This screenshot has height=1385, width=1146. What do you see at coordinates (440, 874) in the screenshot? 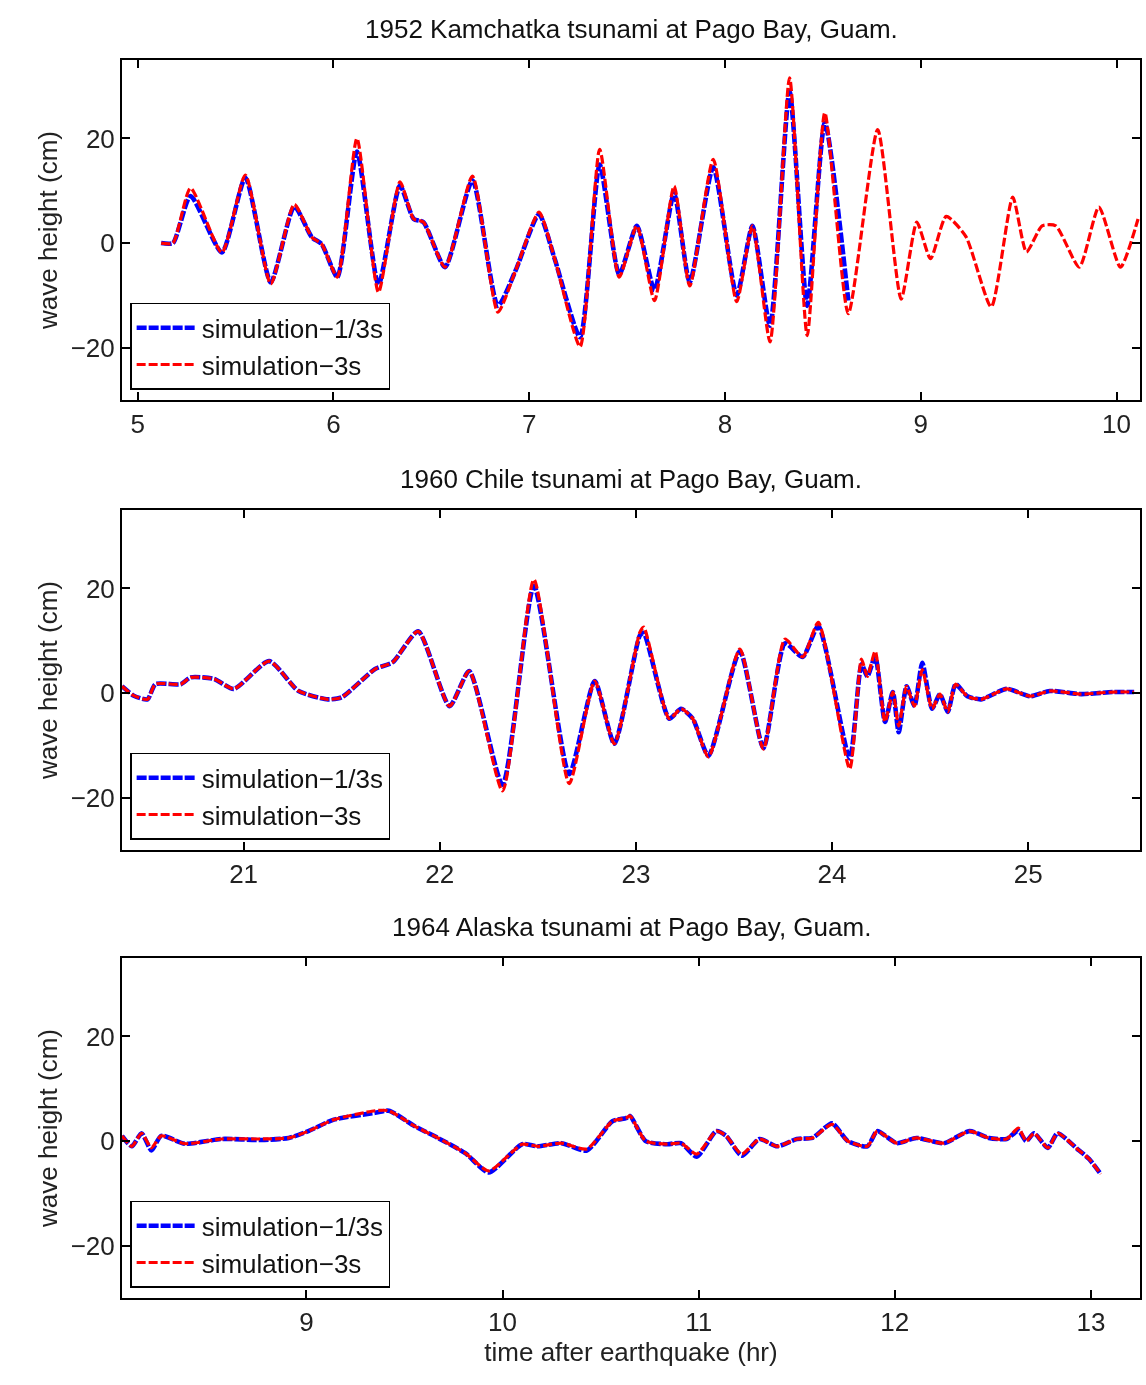
I see `x-tick-label: 22` at bounding box center [440, 874].